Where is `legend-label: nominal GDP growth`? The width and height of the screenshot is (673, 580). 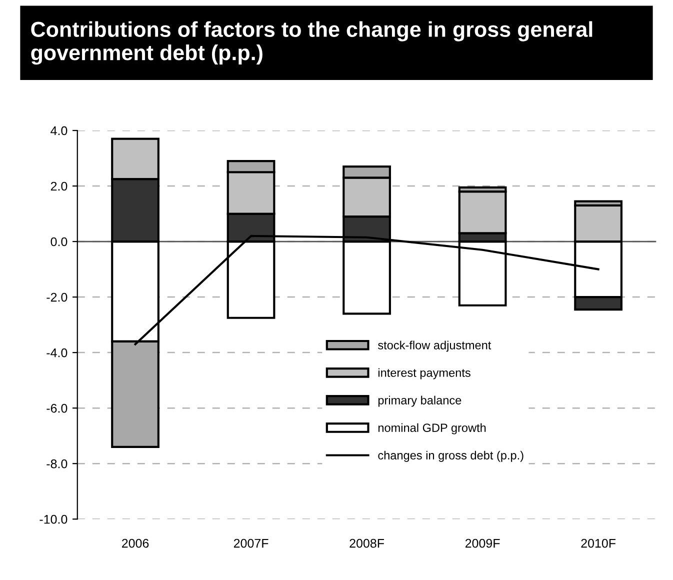
legend-label: nominal GDP growth is located at coordinates (432, 428).